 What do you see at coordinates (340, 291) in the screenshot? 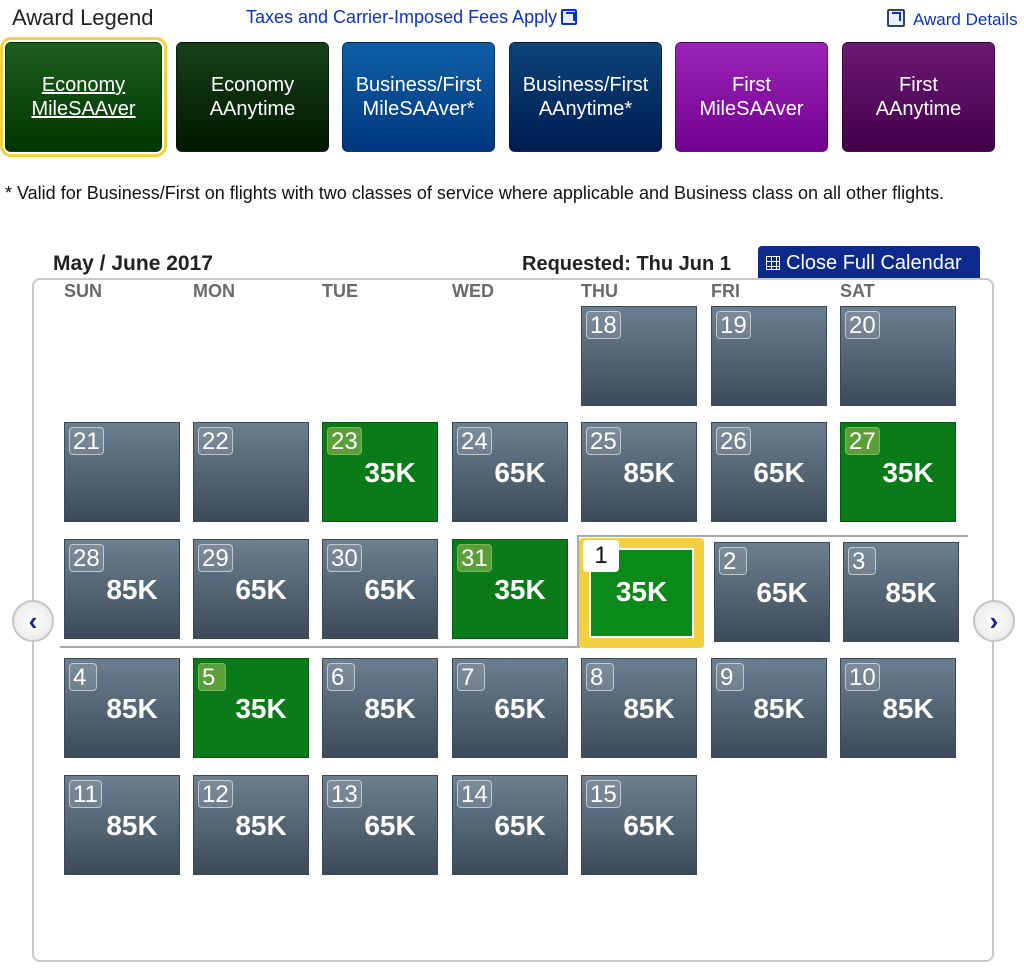
I see `weekday-tue: TUE` at bounding box center [340, 291].